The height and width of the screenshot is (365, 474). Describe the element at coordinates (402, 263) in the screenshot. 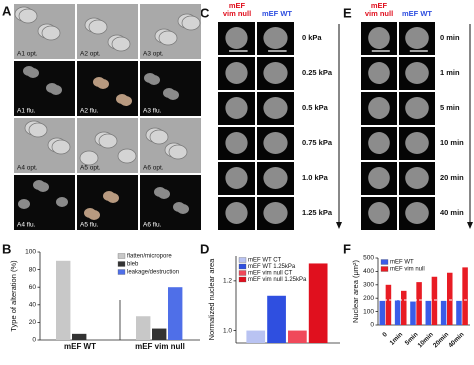

I see `legend-label: mEF WT` at that location.